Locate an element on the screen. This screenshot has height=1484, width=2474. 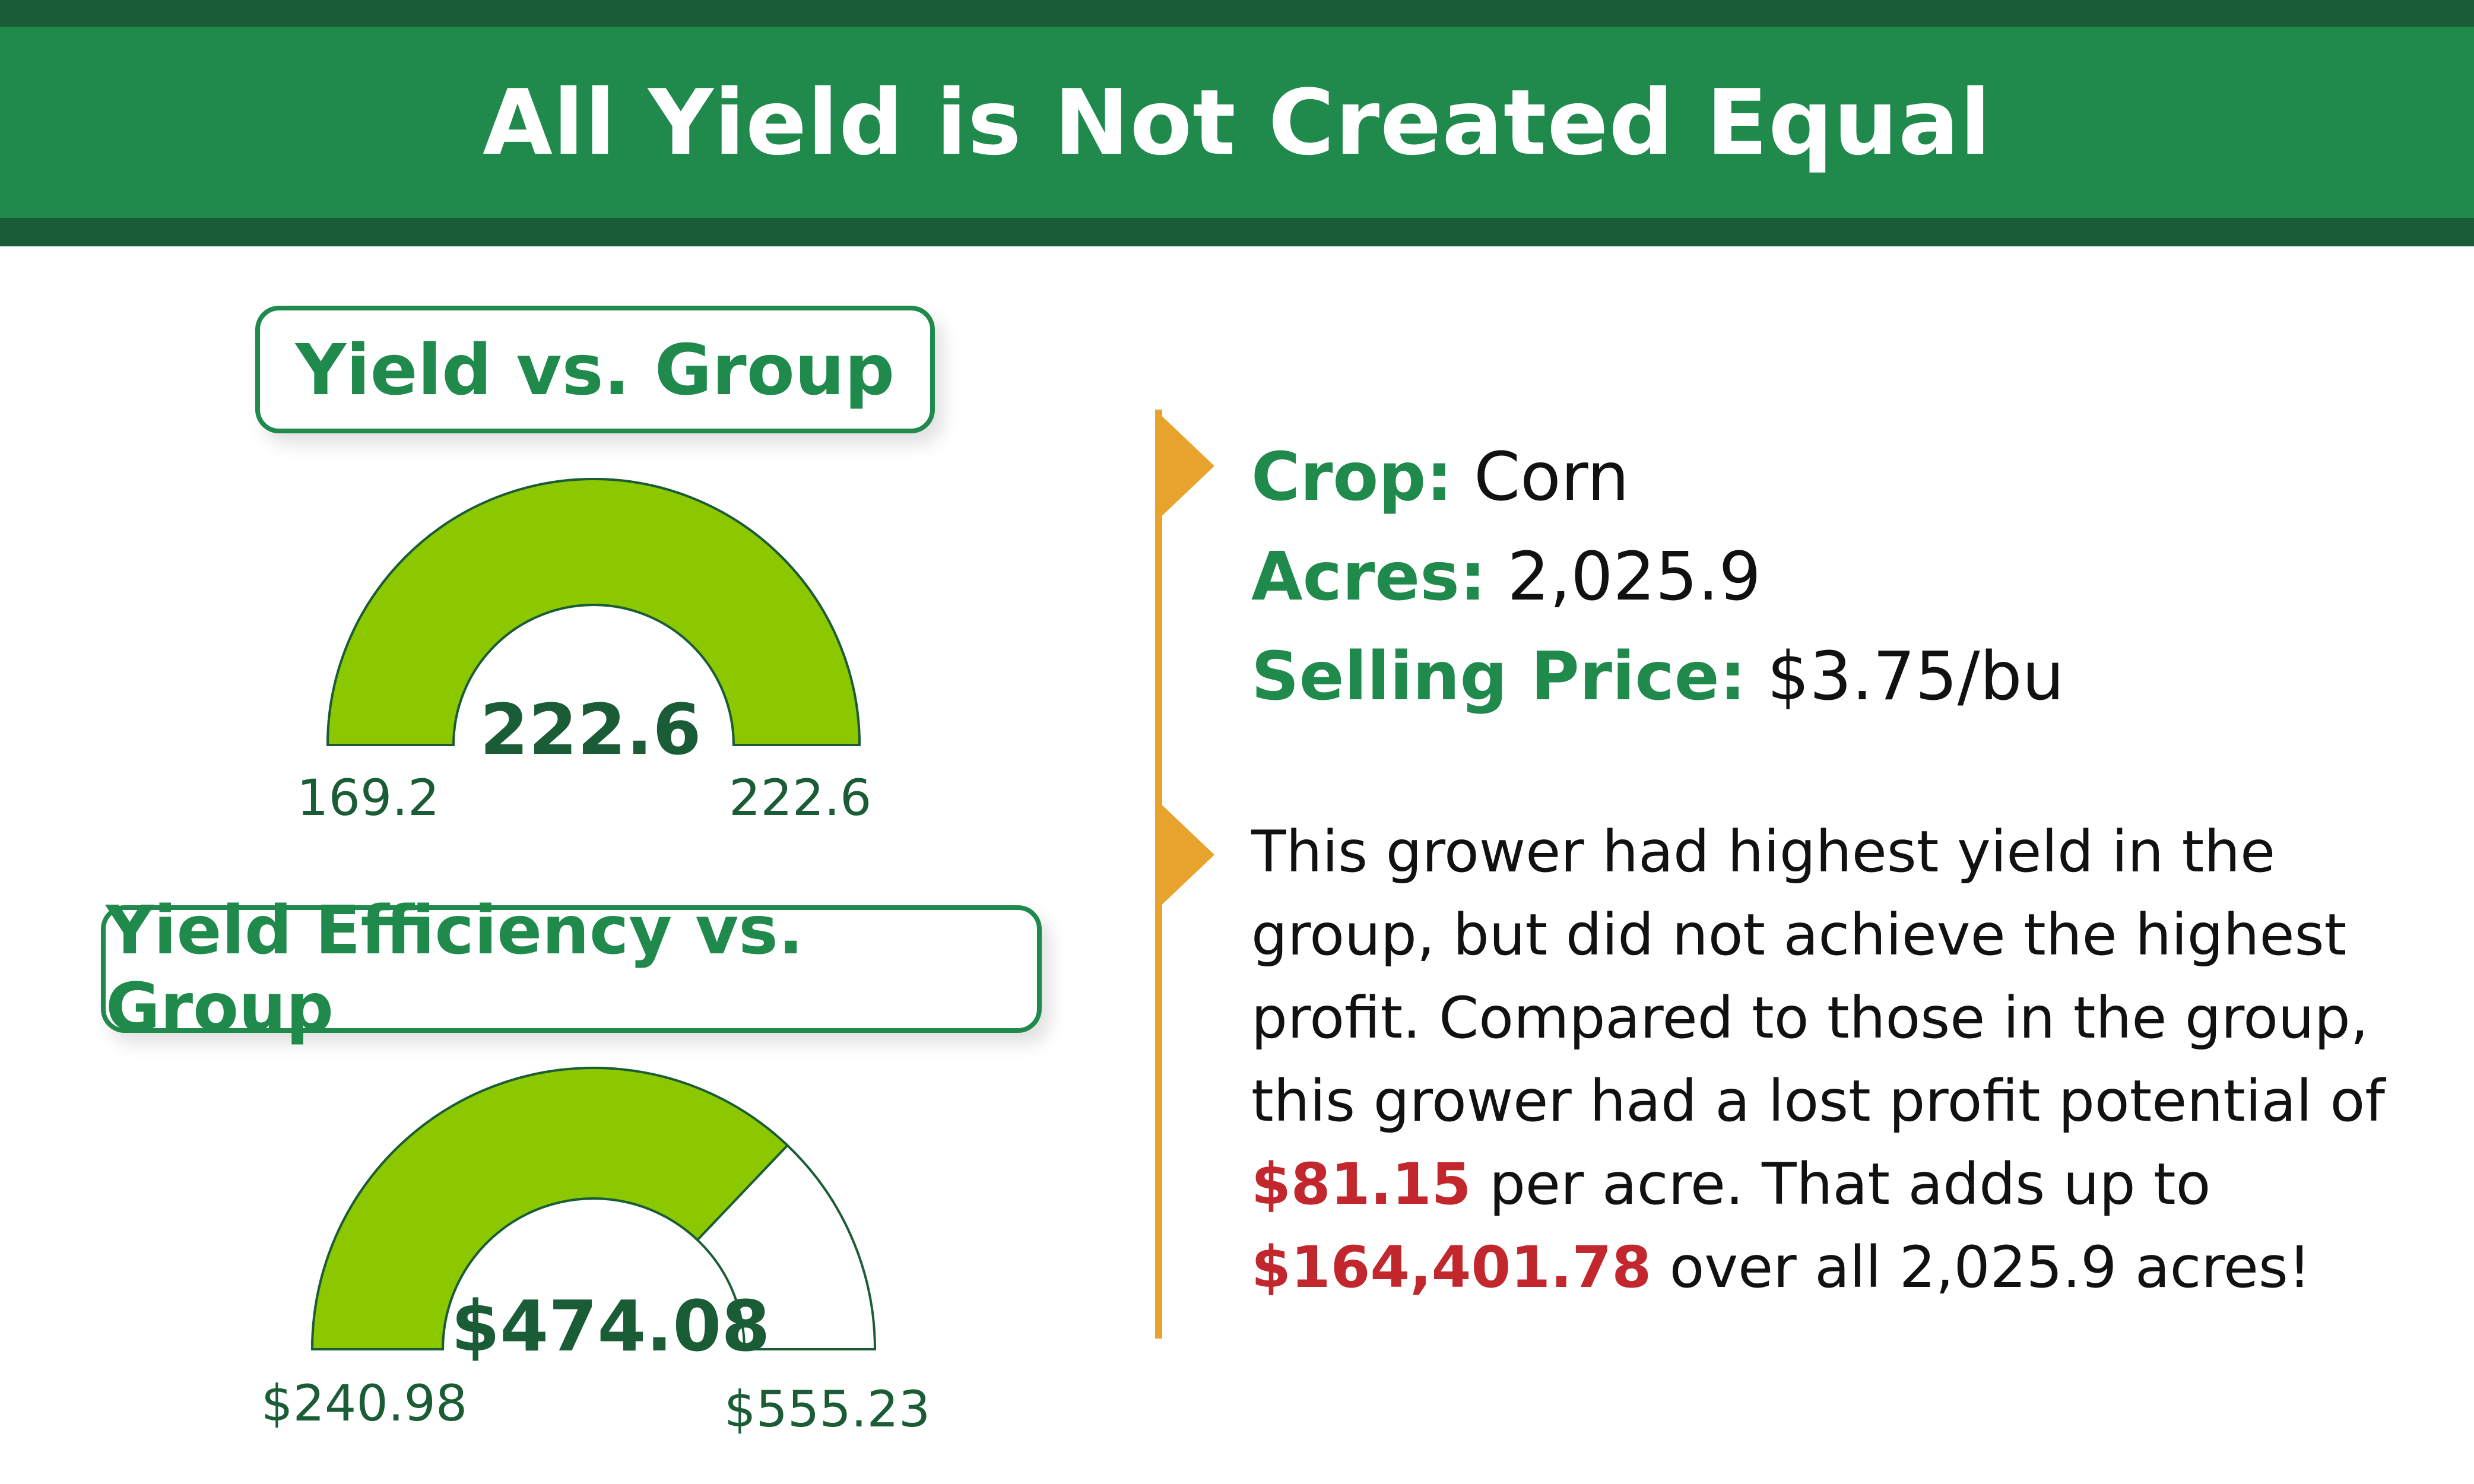
gauge-value: $474.08 is located at coordinates (610, 1326).